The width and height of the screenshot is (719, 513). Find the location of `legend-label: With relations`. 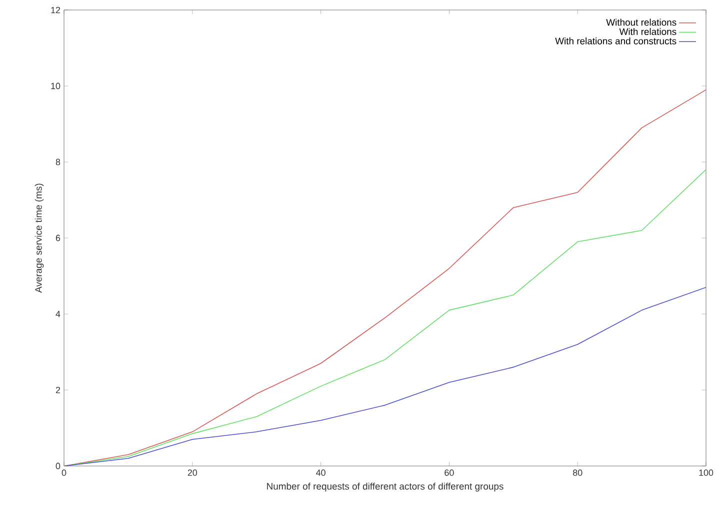

legend-label: With relations is located at coordinates (647, 32).